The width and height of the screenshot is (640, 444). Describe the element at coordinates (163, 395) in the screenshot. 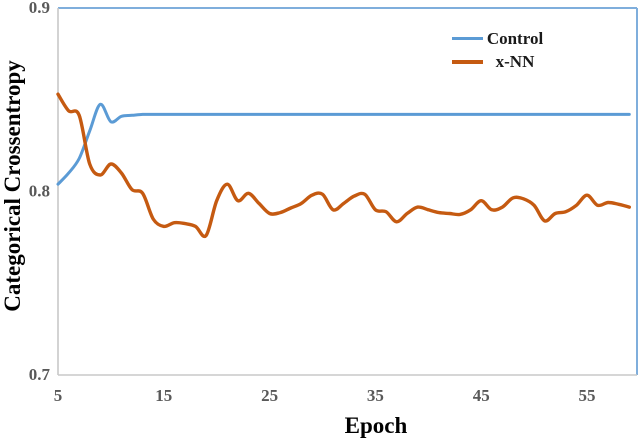

I see `x-tick-label: 15` at that location.